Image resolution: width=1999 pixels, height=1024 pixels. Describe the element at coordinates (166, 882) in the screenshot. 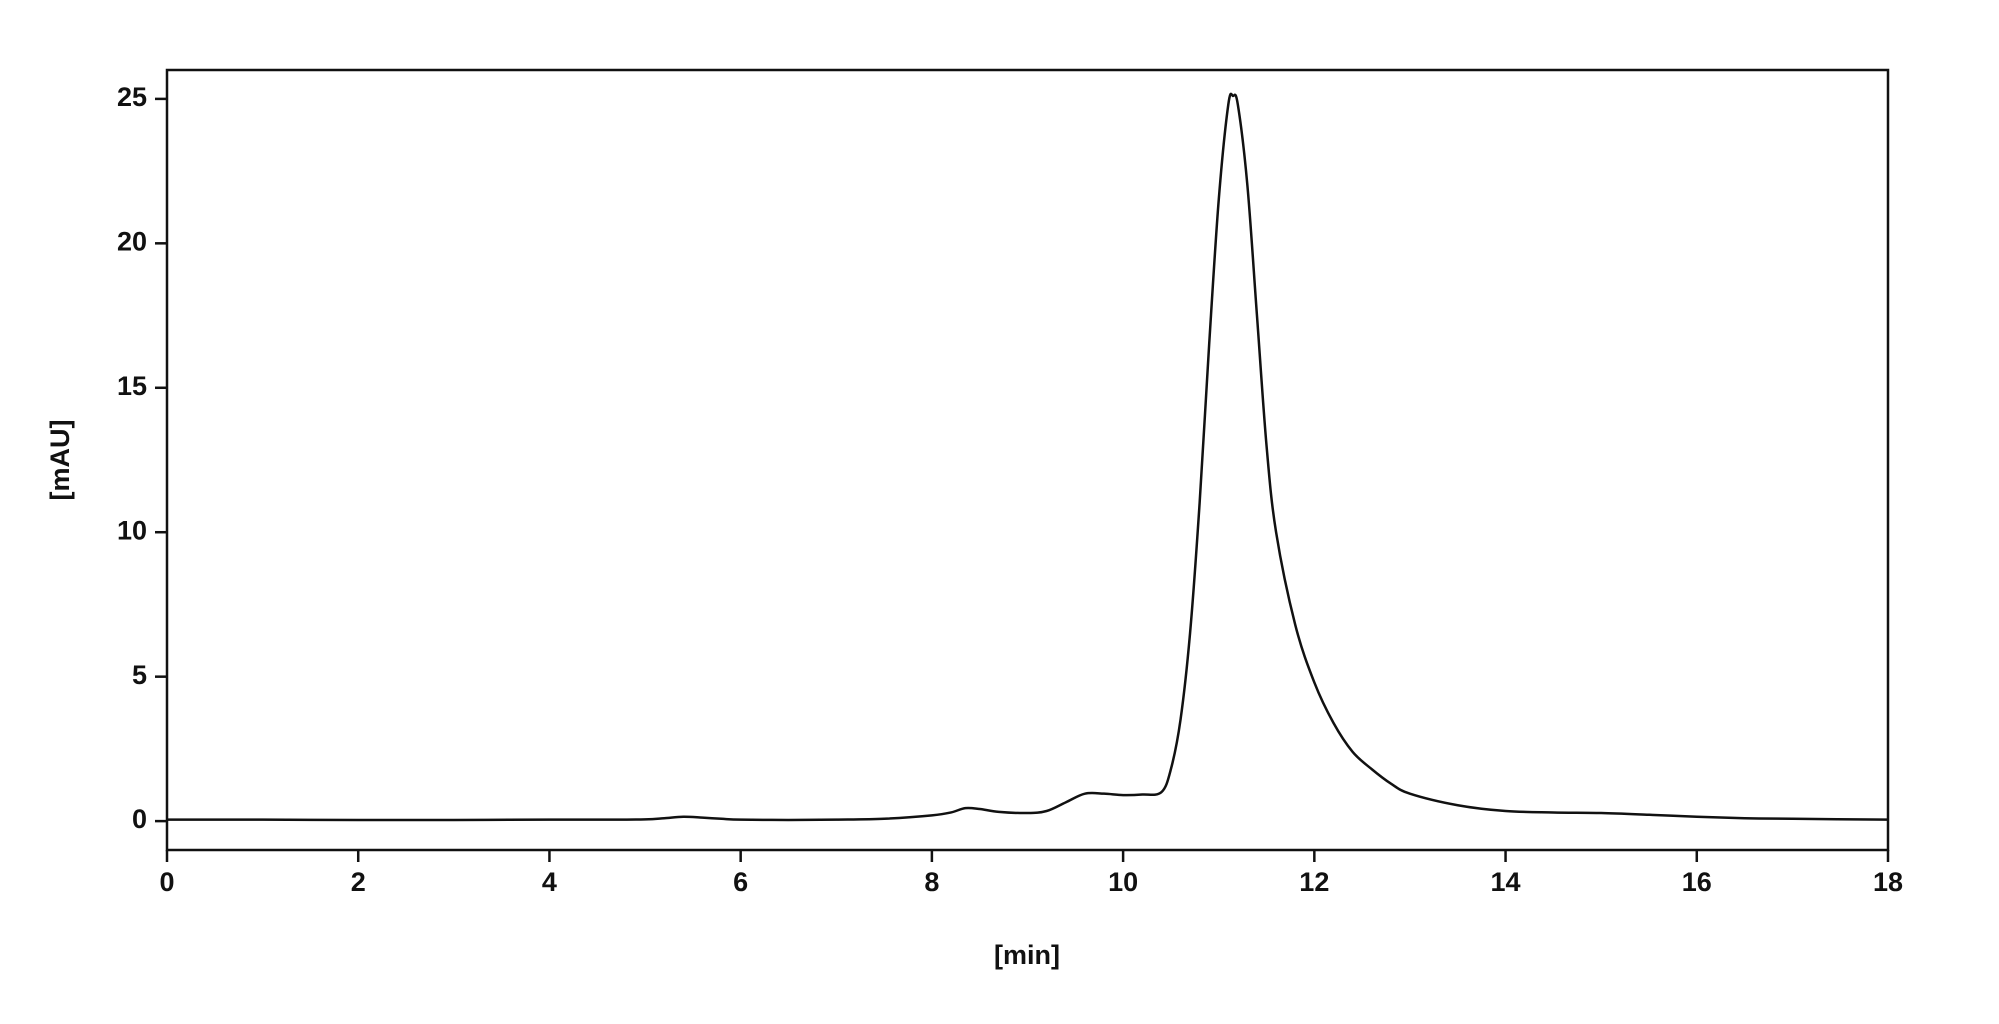

I see `x-tick-label: 0` at that location.